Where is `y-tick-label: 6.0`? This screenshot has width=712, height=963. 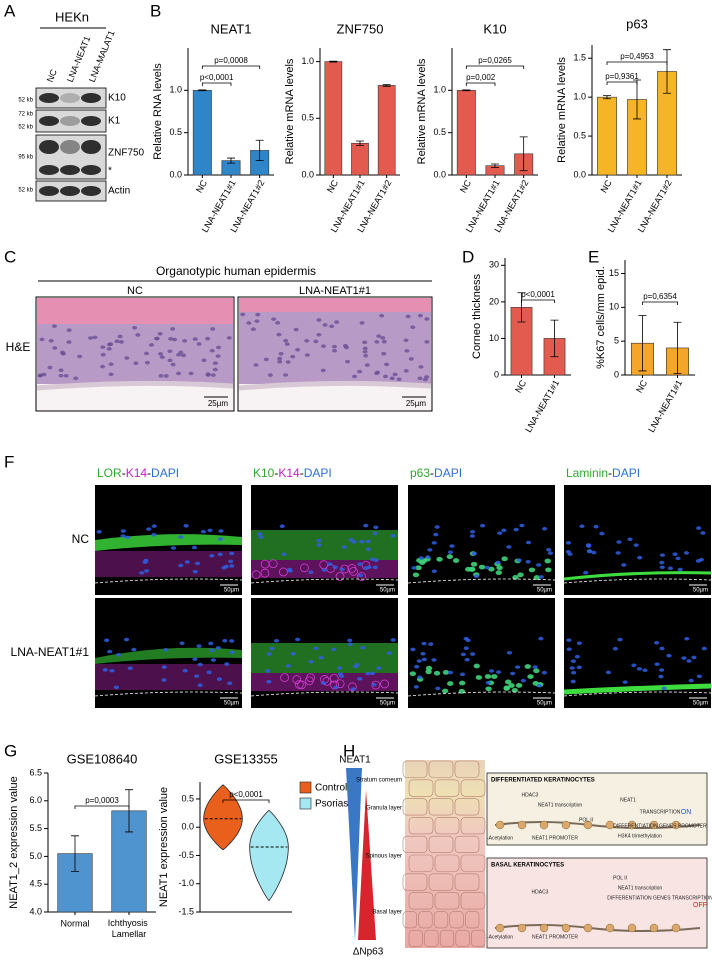 y-tick-label: 6.0 is located at coordinates (35, 800).